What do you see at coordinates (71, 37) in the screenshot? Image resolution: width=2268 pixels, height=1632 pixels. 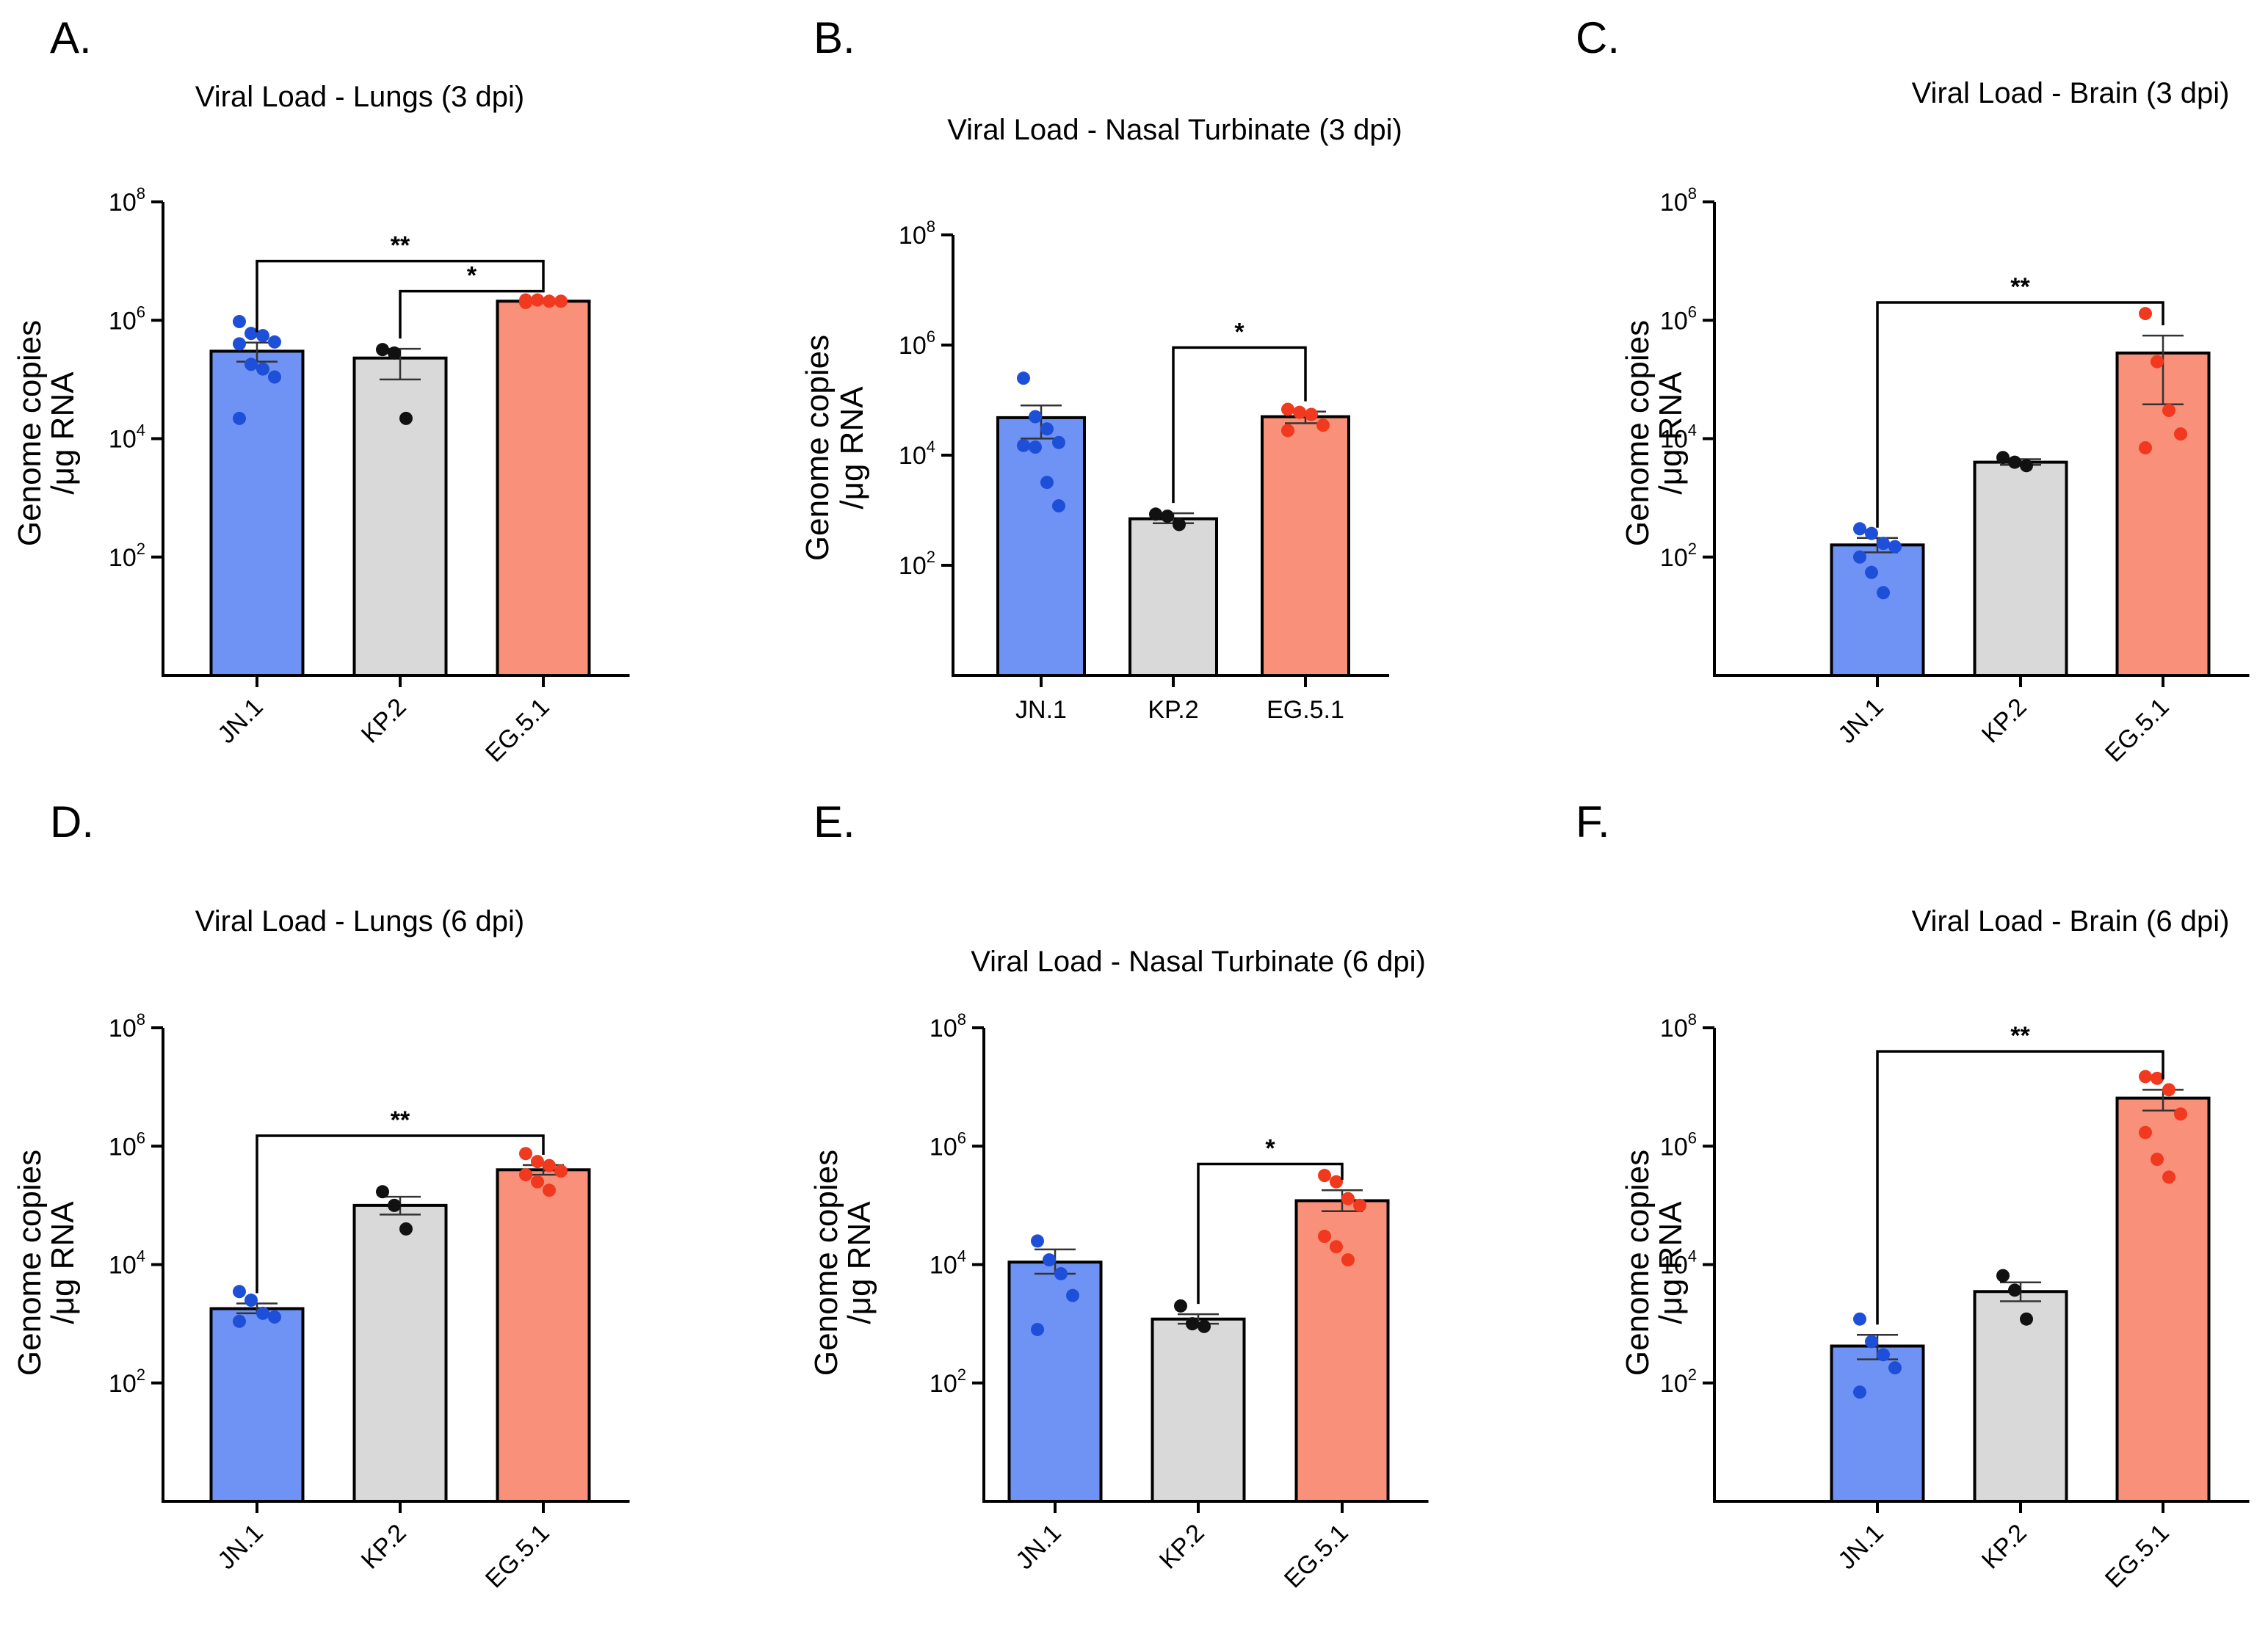 I see `panel-letter: A.` at bounding box center [71, 37].